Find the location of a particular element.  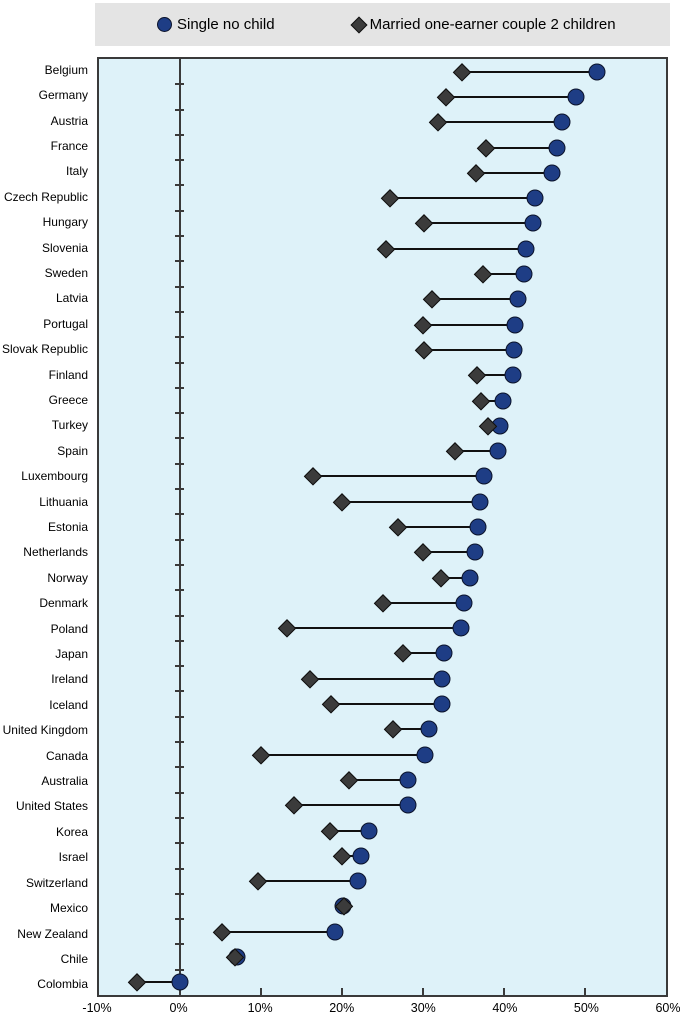

country-label-finland: Finland is located at coordinates (68, 374).